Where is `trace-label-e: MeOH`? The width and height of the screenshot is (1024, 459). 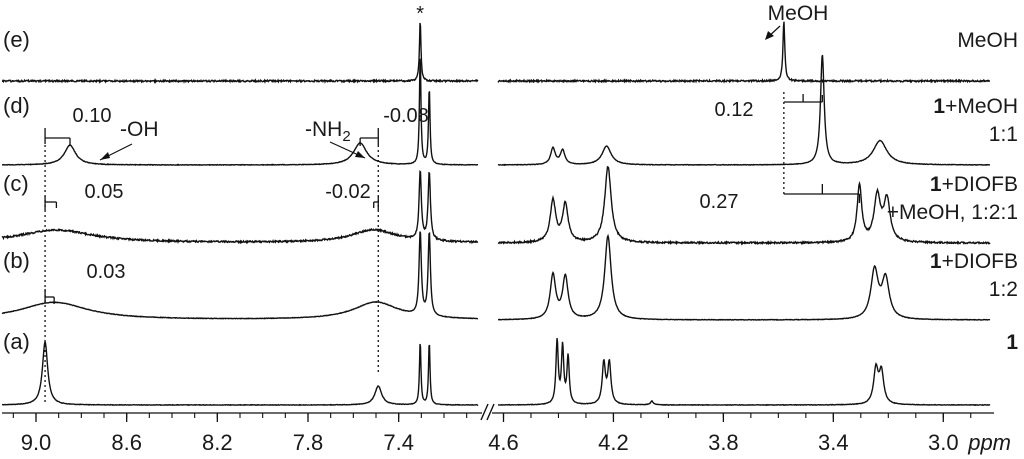
trace-label-e: MeOH is located at coordinates (987, 40).